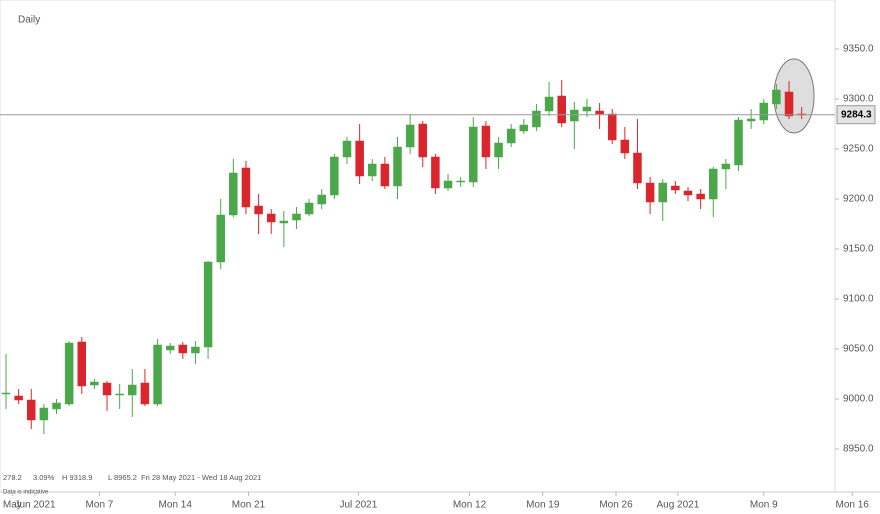 The height and width of the screenshot is (514, 880). What do you see at coordinates (44, 477) in the screenshot?
I see `stat: 3.09%` at bounding box center [44, 477].